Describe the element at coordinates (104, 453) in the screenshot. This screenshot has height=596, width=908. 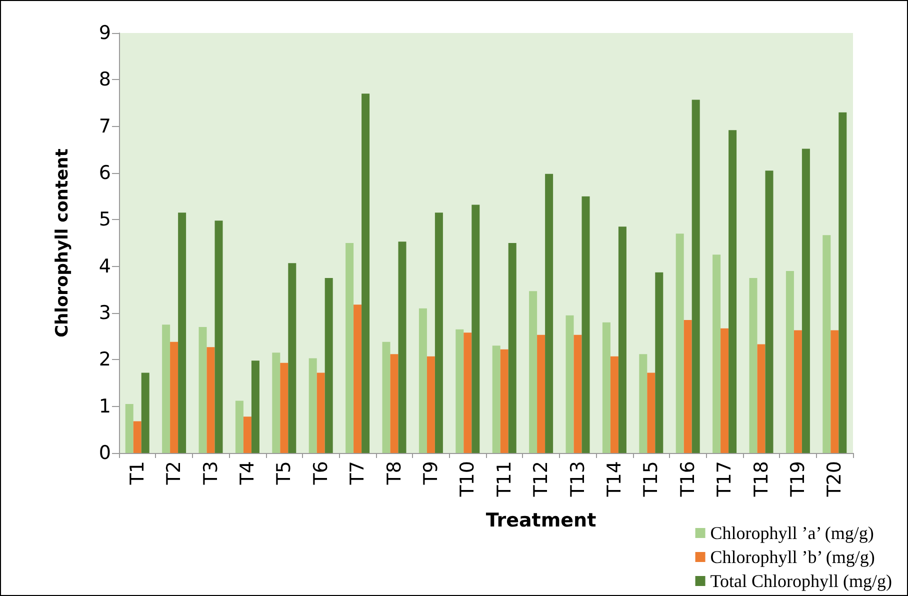
I see `y-tick-label: 0` at that location.